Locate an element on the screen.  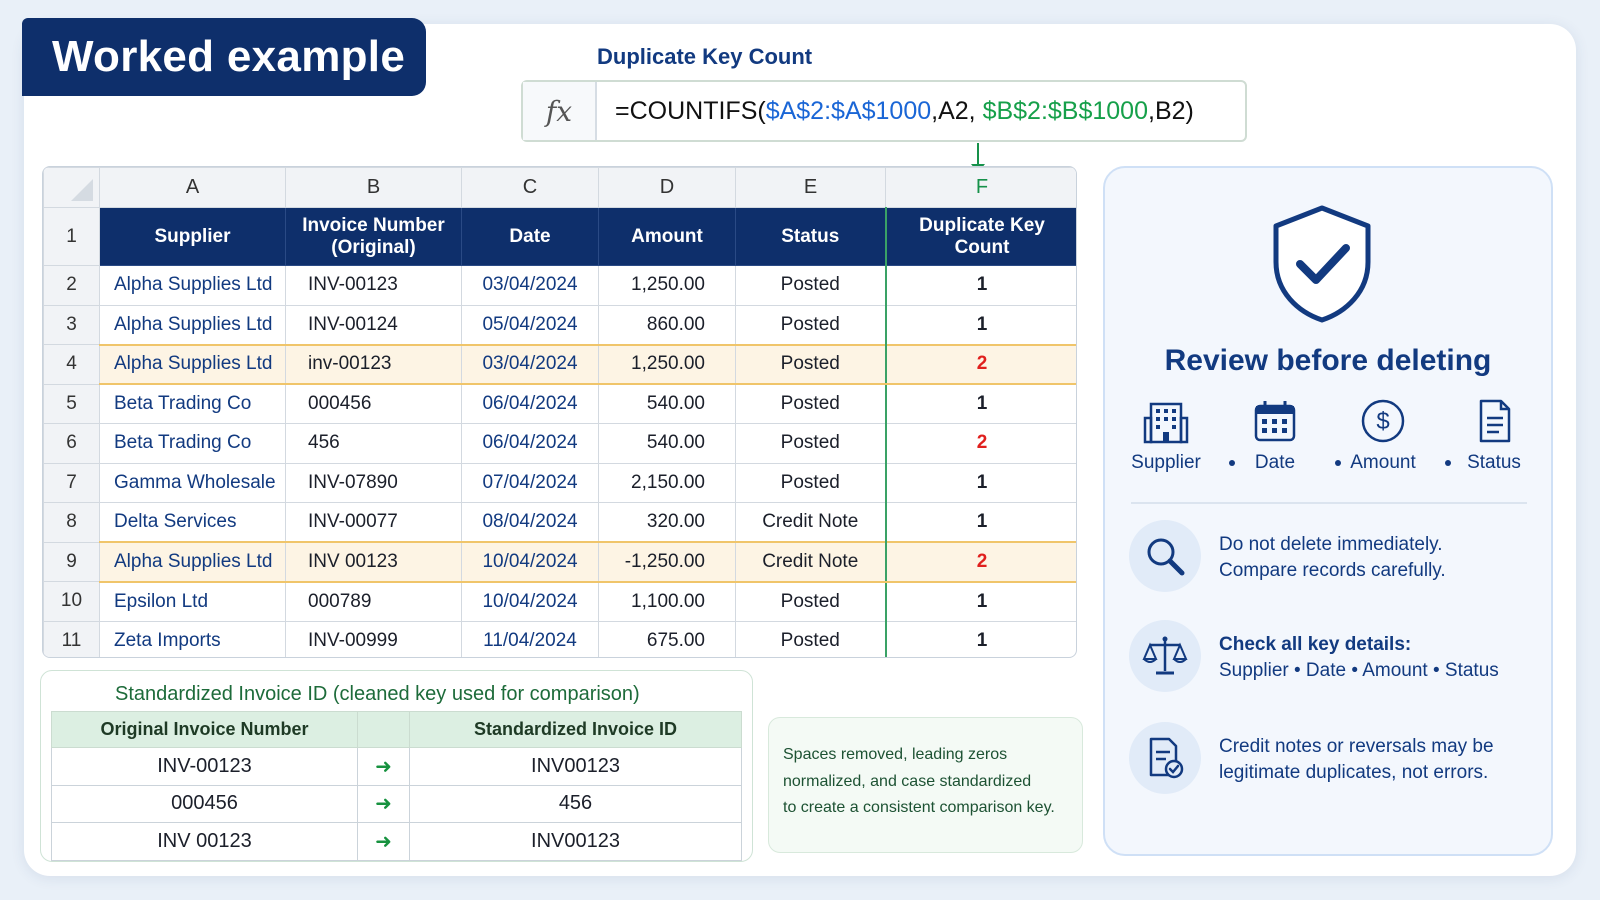
scales-icon is located at coordinates (1165, 655).